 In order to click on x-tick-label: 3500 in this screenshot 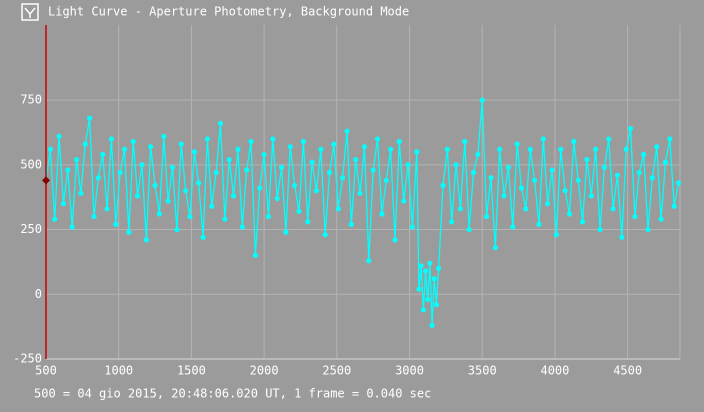, I will do `click(482, 371)`.